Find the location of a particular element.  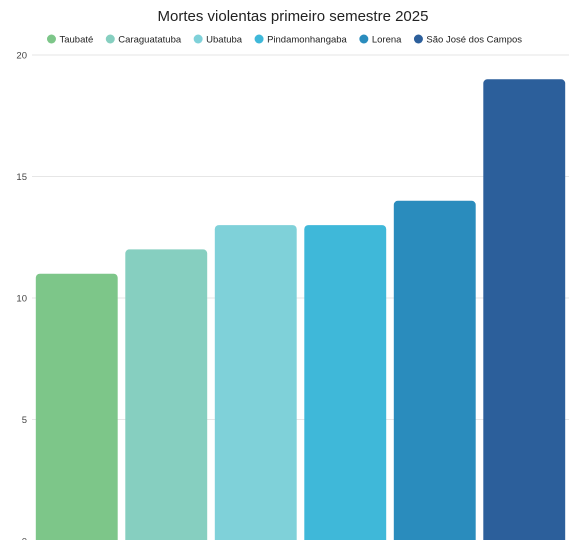

bar-taubate is located at coordinates (76, 406).